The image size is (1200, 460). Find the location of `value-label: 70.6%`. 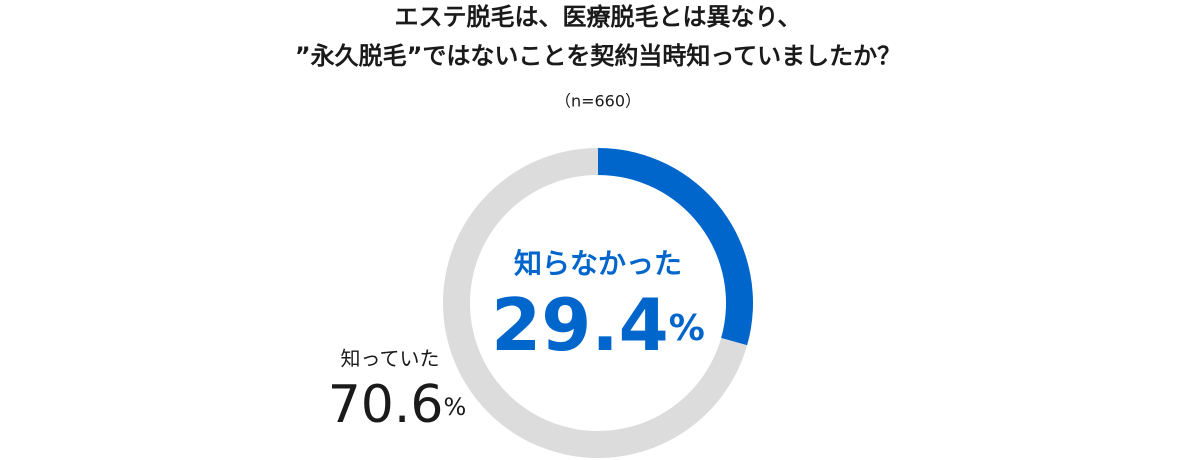

value-label: 70.6% is located at coordinates (397, 405).